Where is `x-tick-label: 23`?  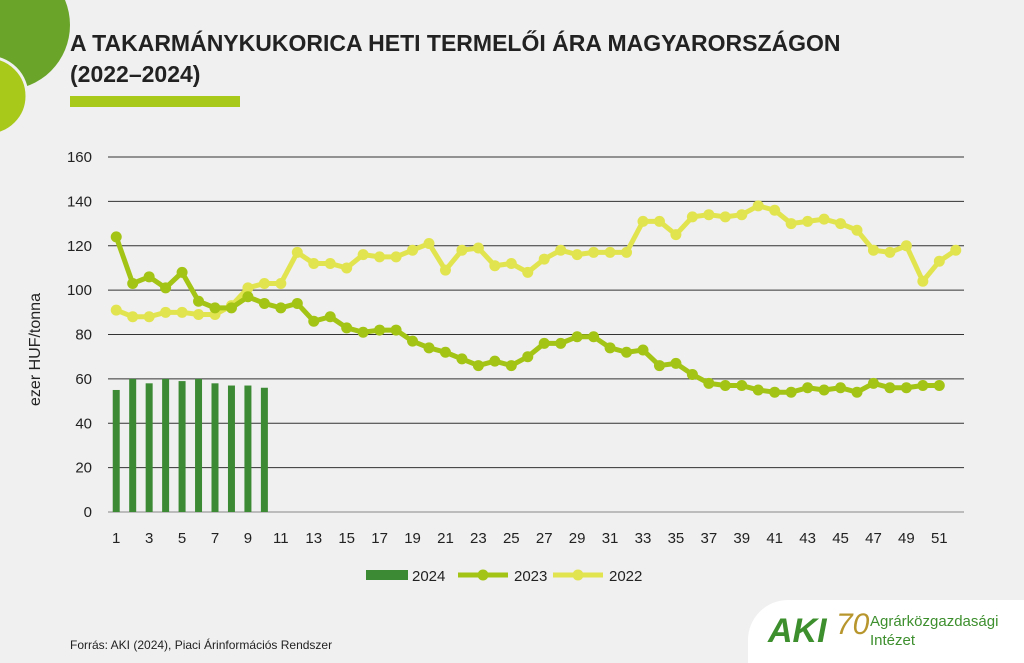 x-tick-label: 23 is located at coordinates (478, 538).